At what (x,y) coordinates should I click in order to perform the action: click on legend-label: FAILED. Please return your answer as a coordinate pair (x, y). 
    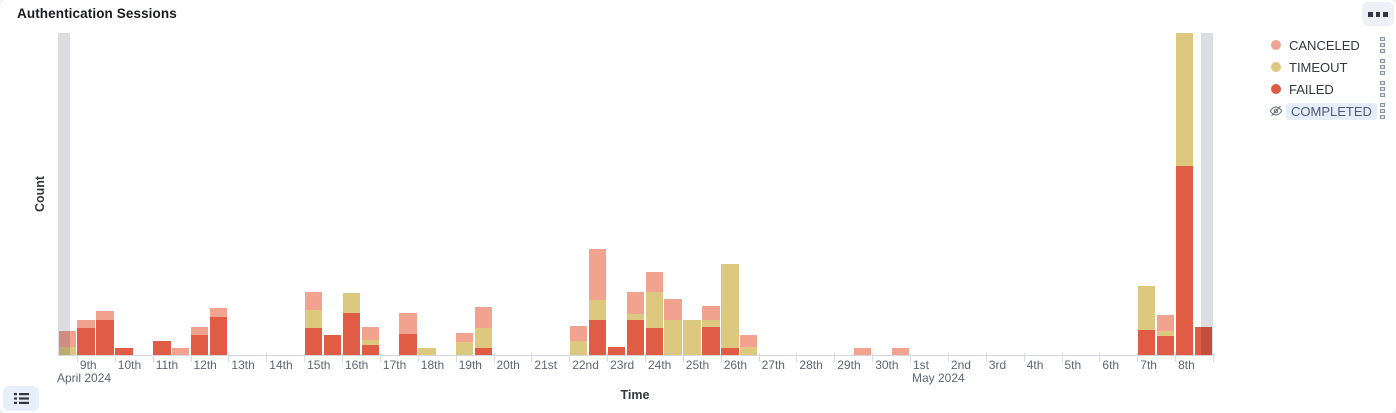
    Looking at the image, I should click on (1311, 89).